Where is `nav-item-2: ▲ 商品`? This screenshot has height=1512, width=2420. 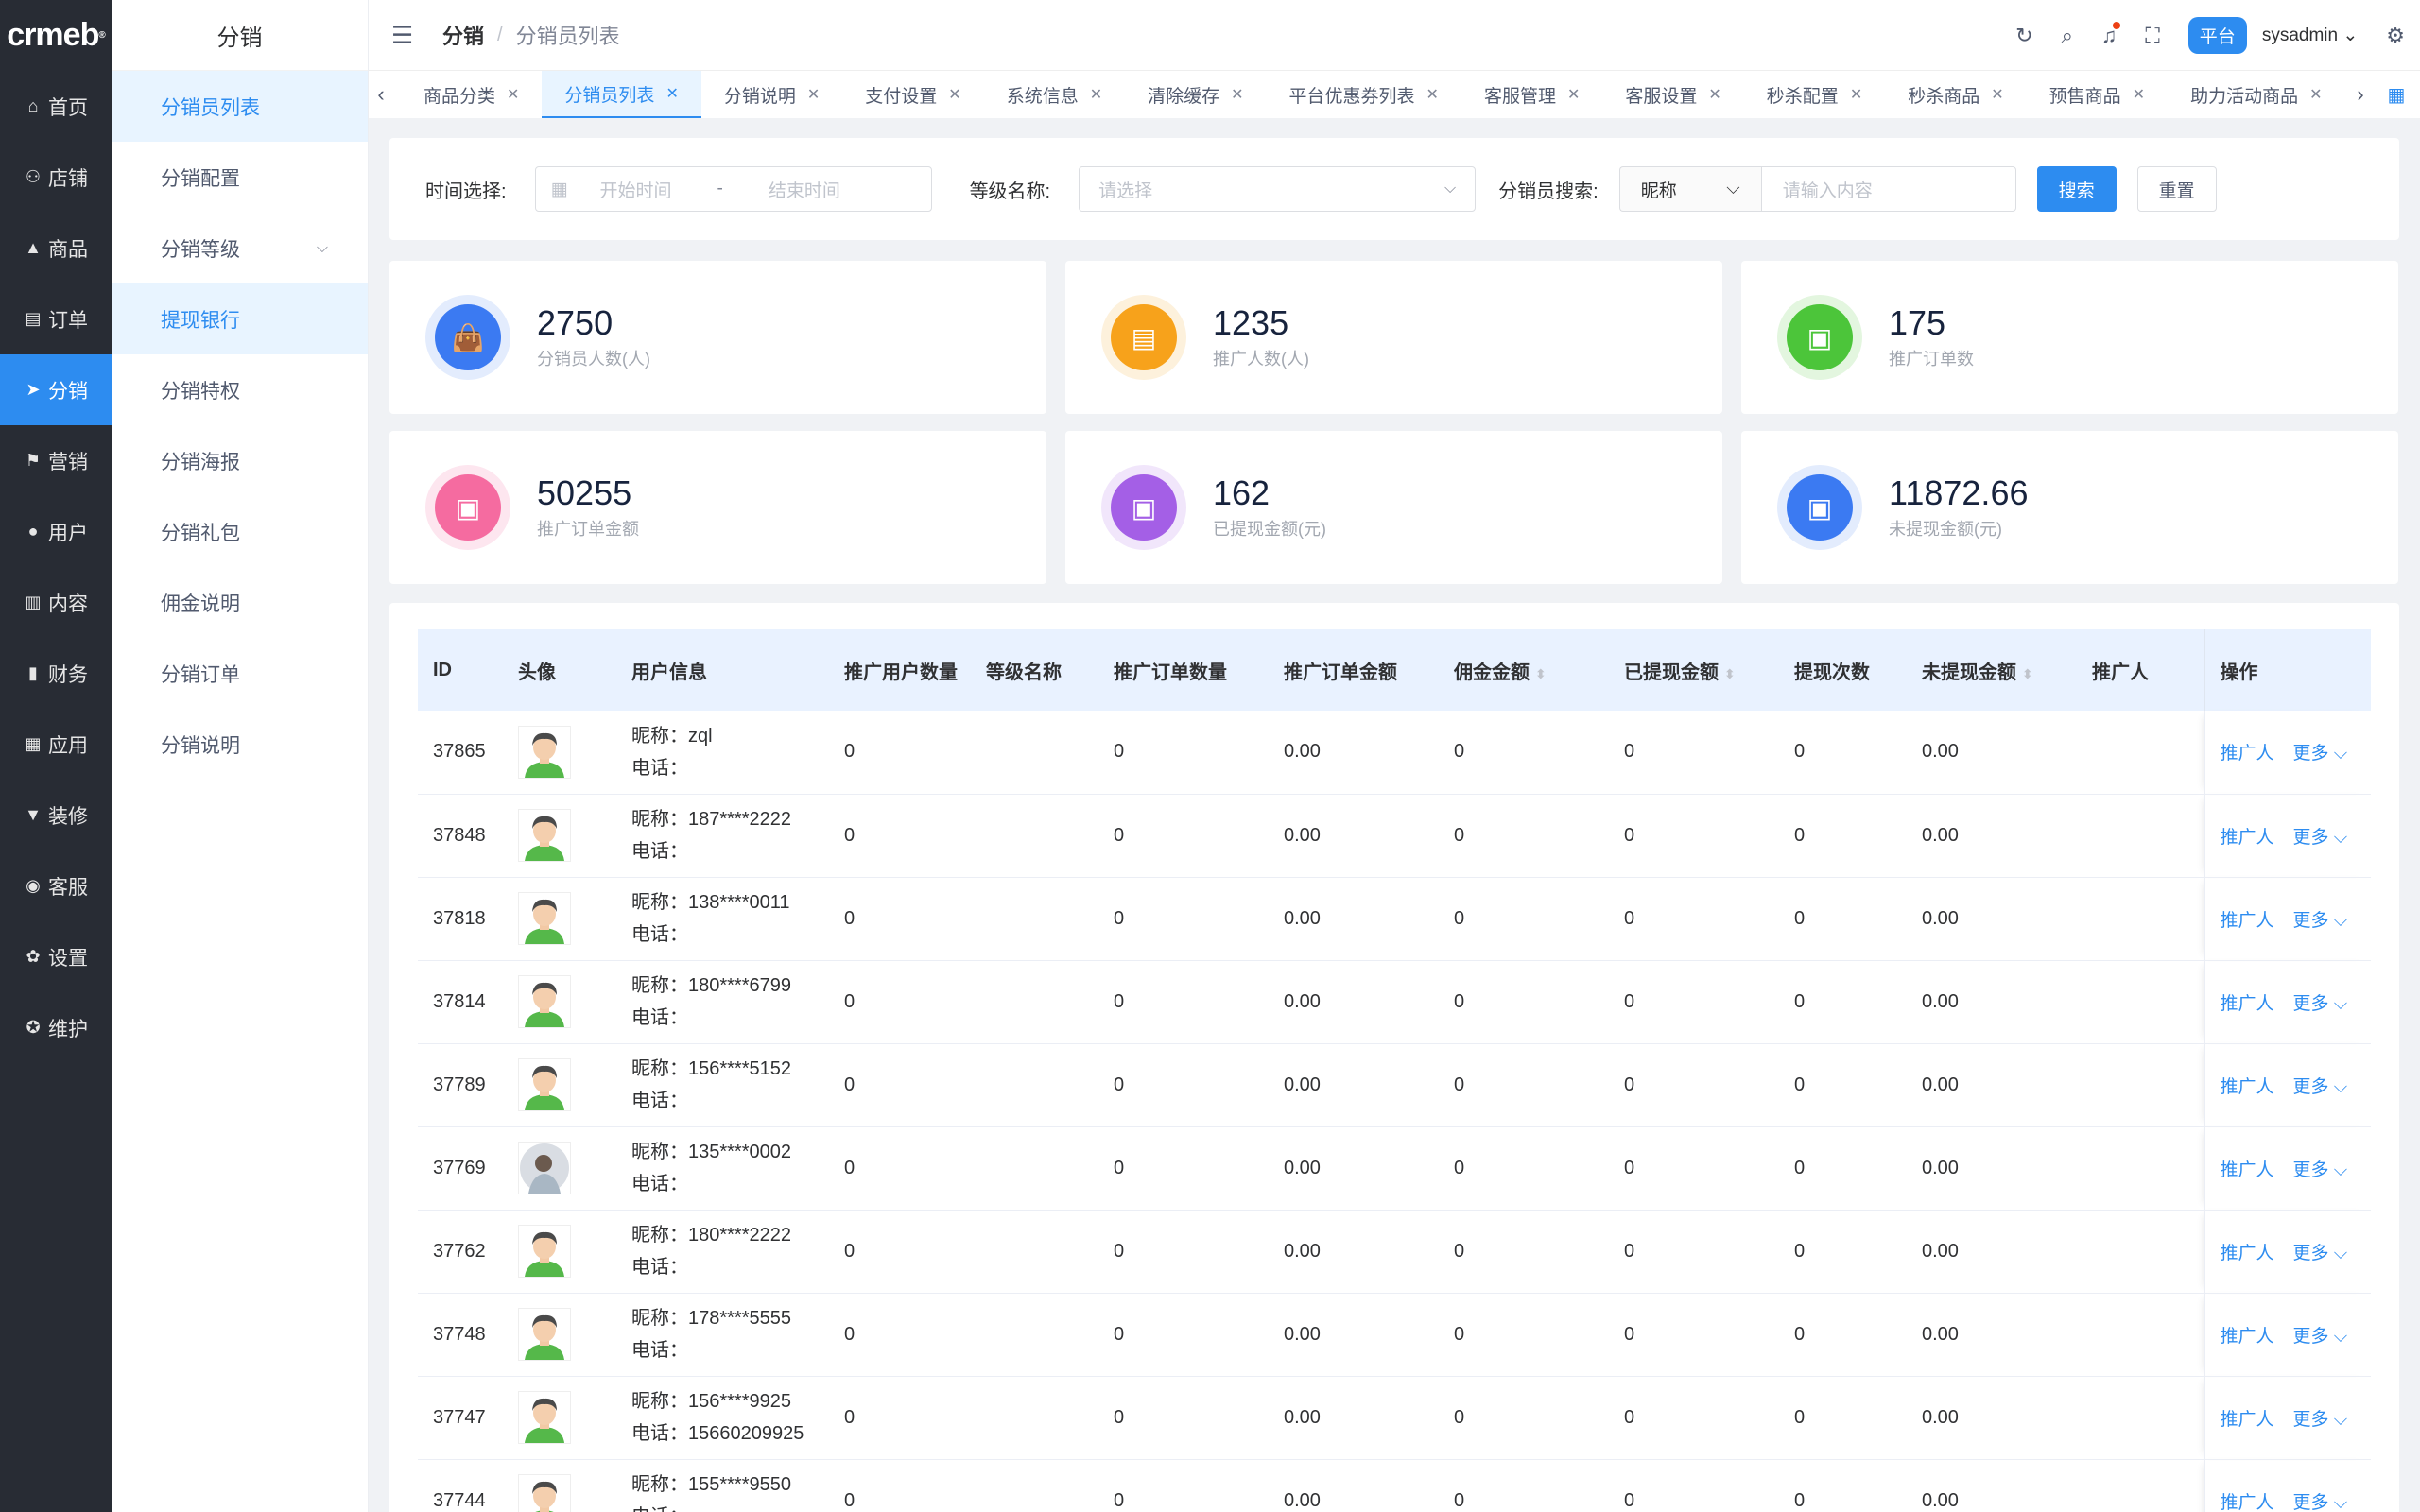 nav-item-2: ▲ 商品 is located at coordinates (56, 248).